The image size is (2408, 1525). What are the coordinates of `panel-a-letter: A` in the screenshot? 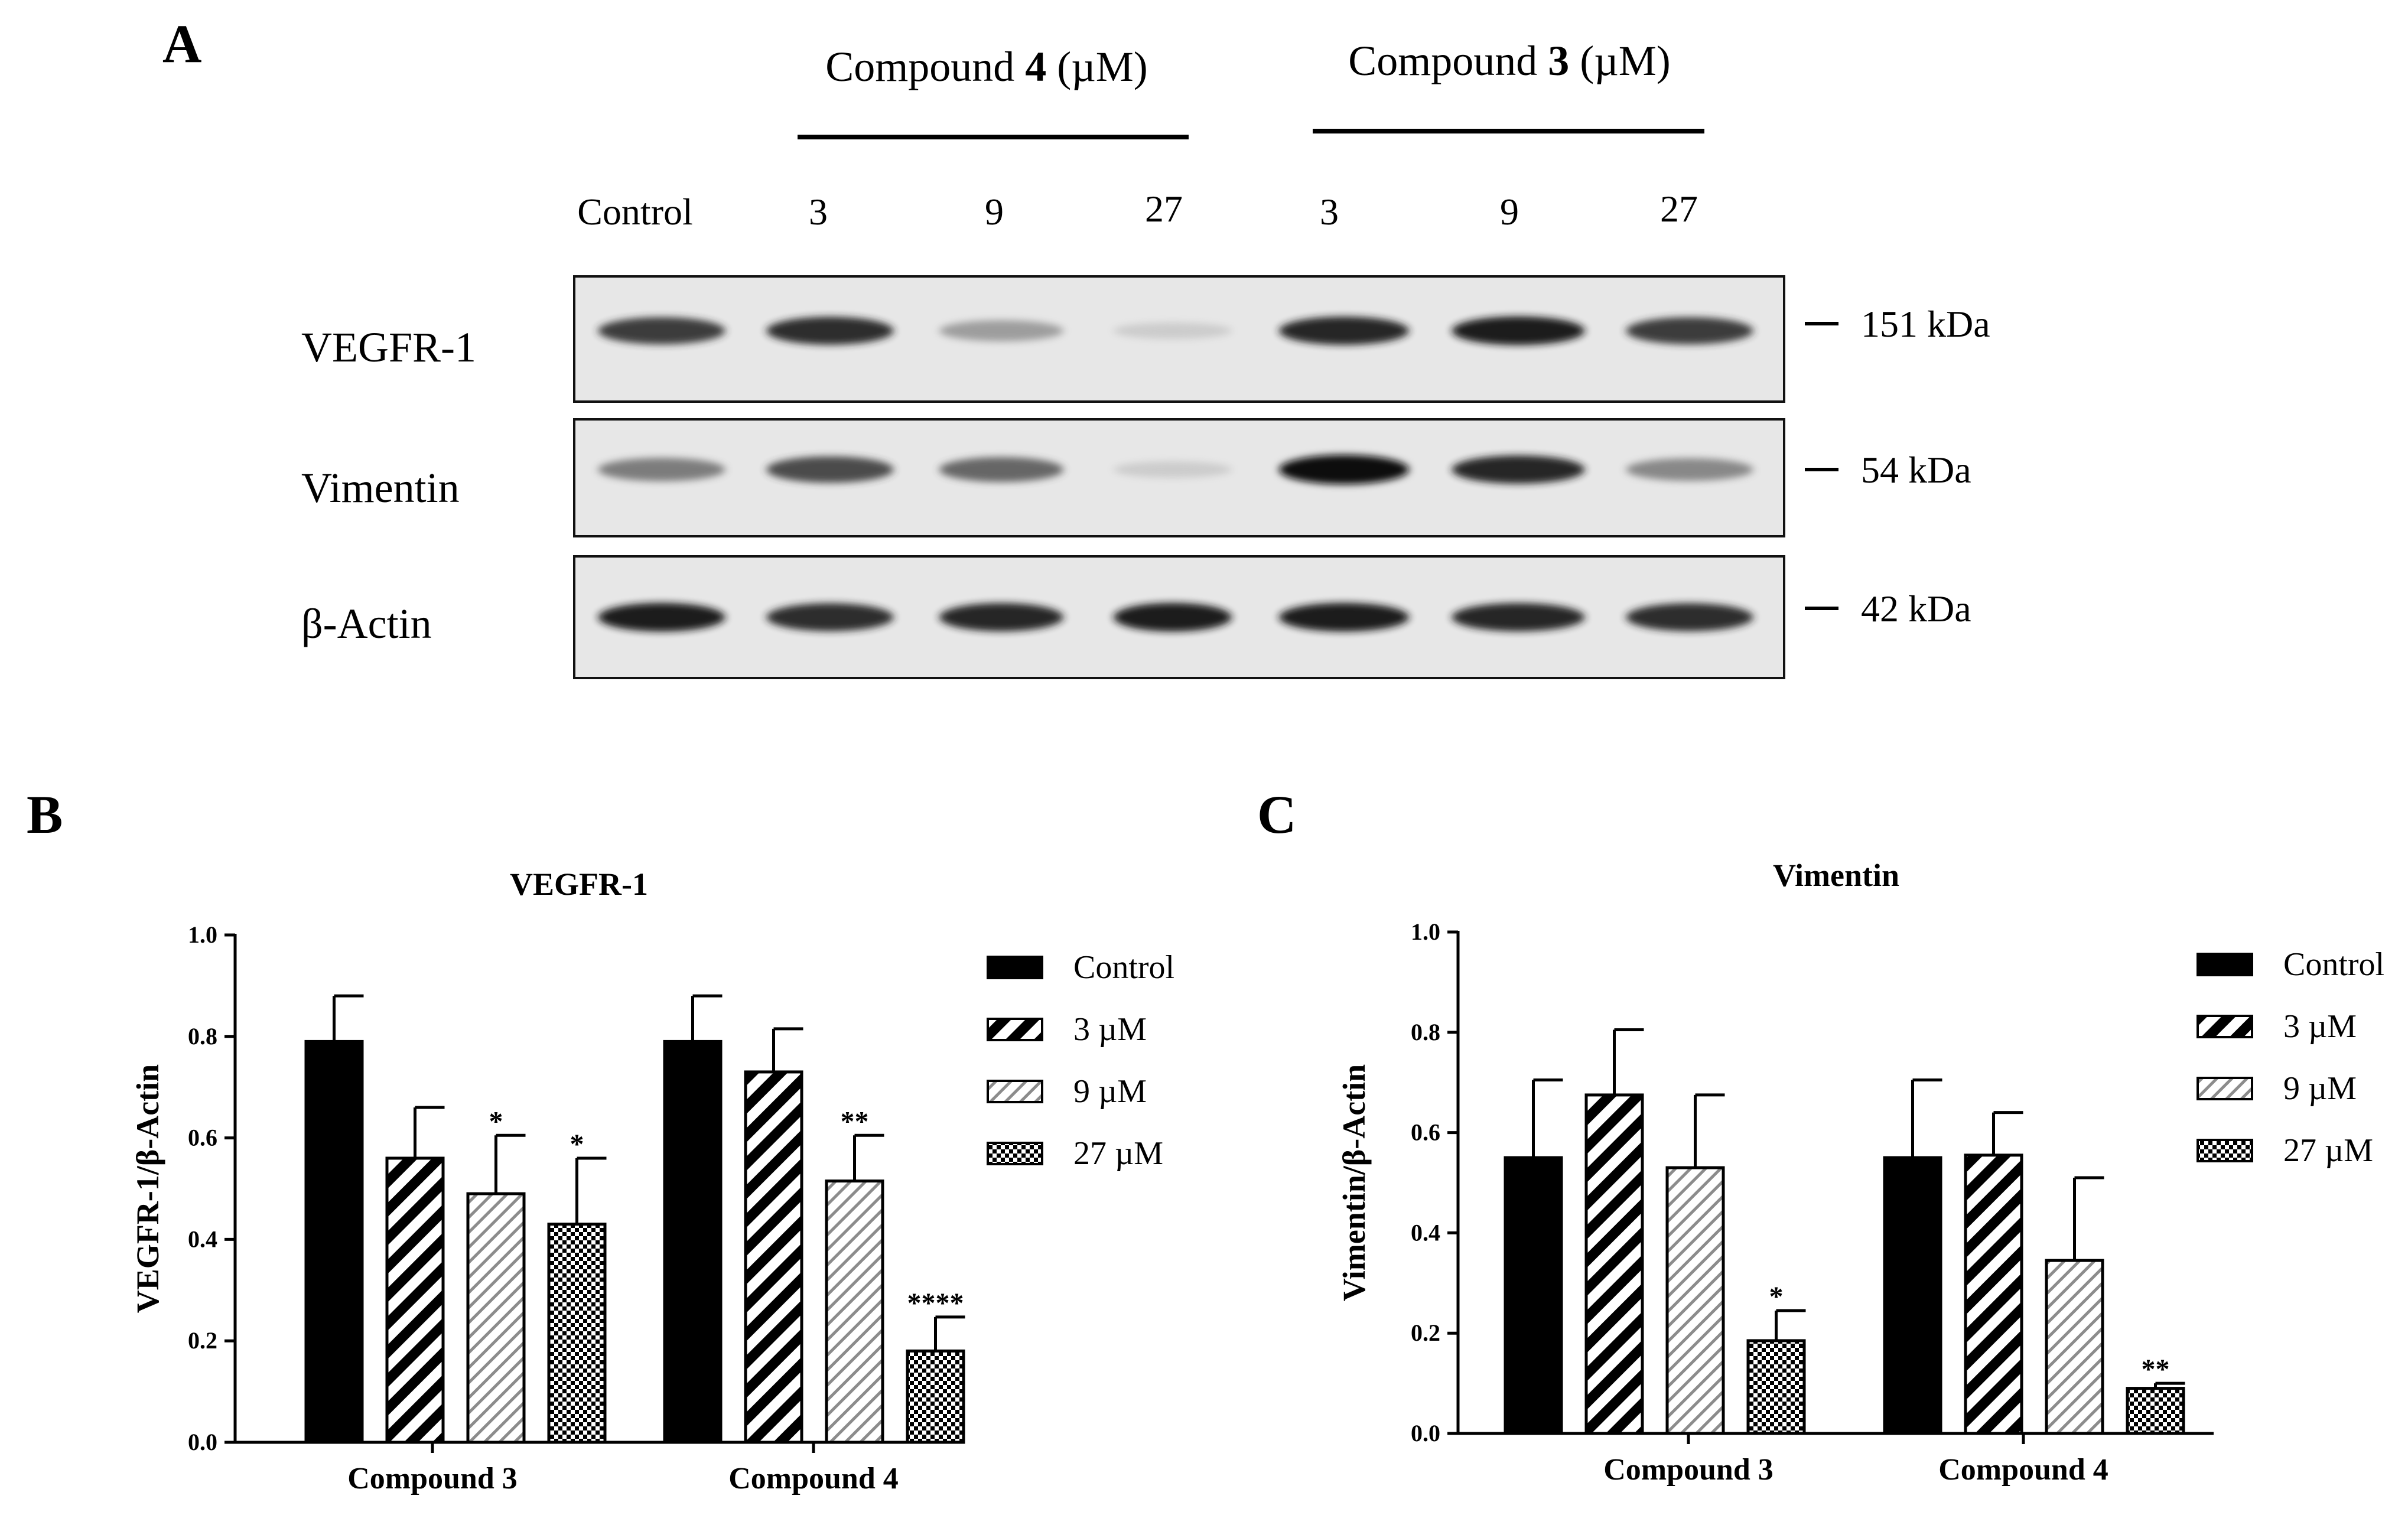 It's located at (181, 44).